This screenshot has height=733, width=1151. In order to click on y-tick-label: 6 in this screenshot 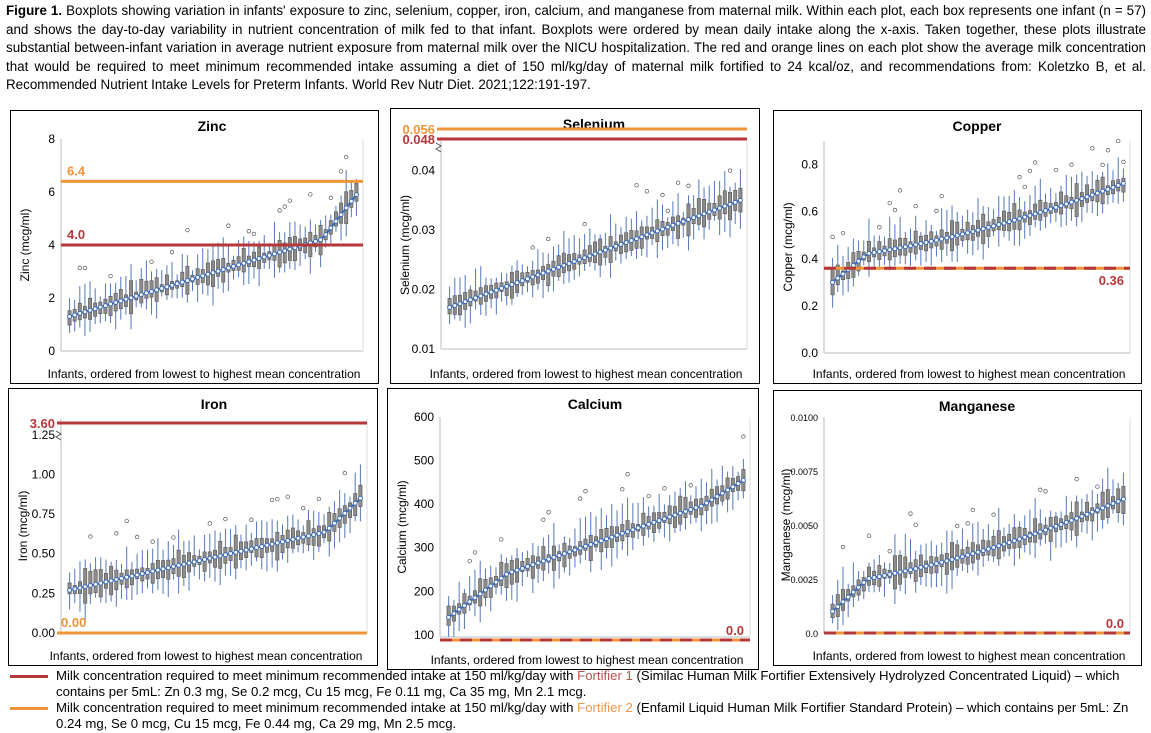, I will do `click(51, 192)`.